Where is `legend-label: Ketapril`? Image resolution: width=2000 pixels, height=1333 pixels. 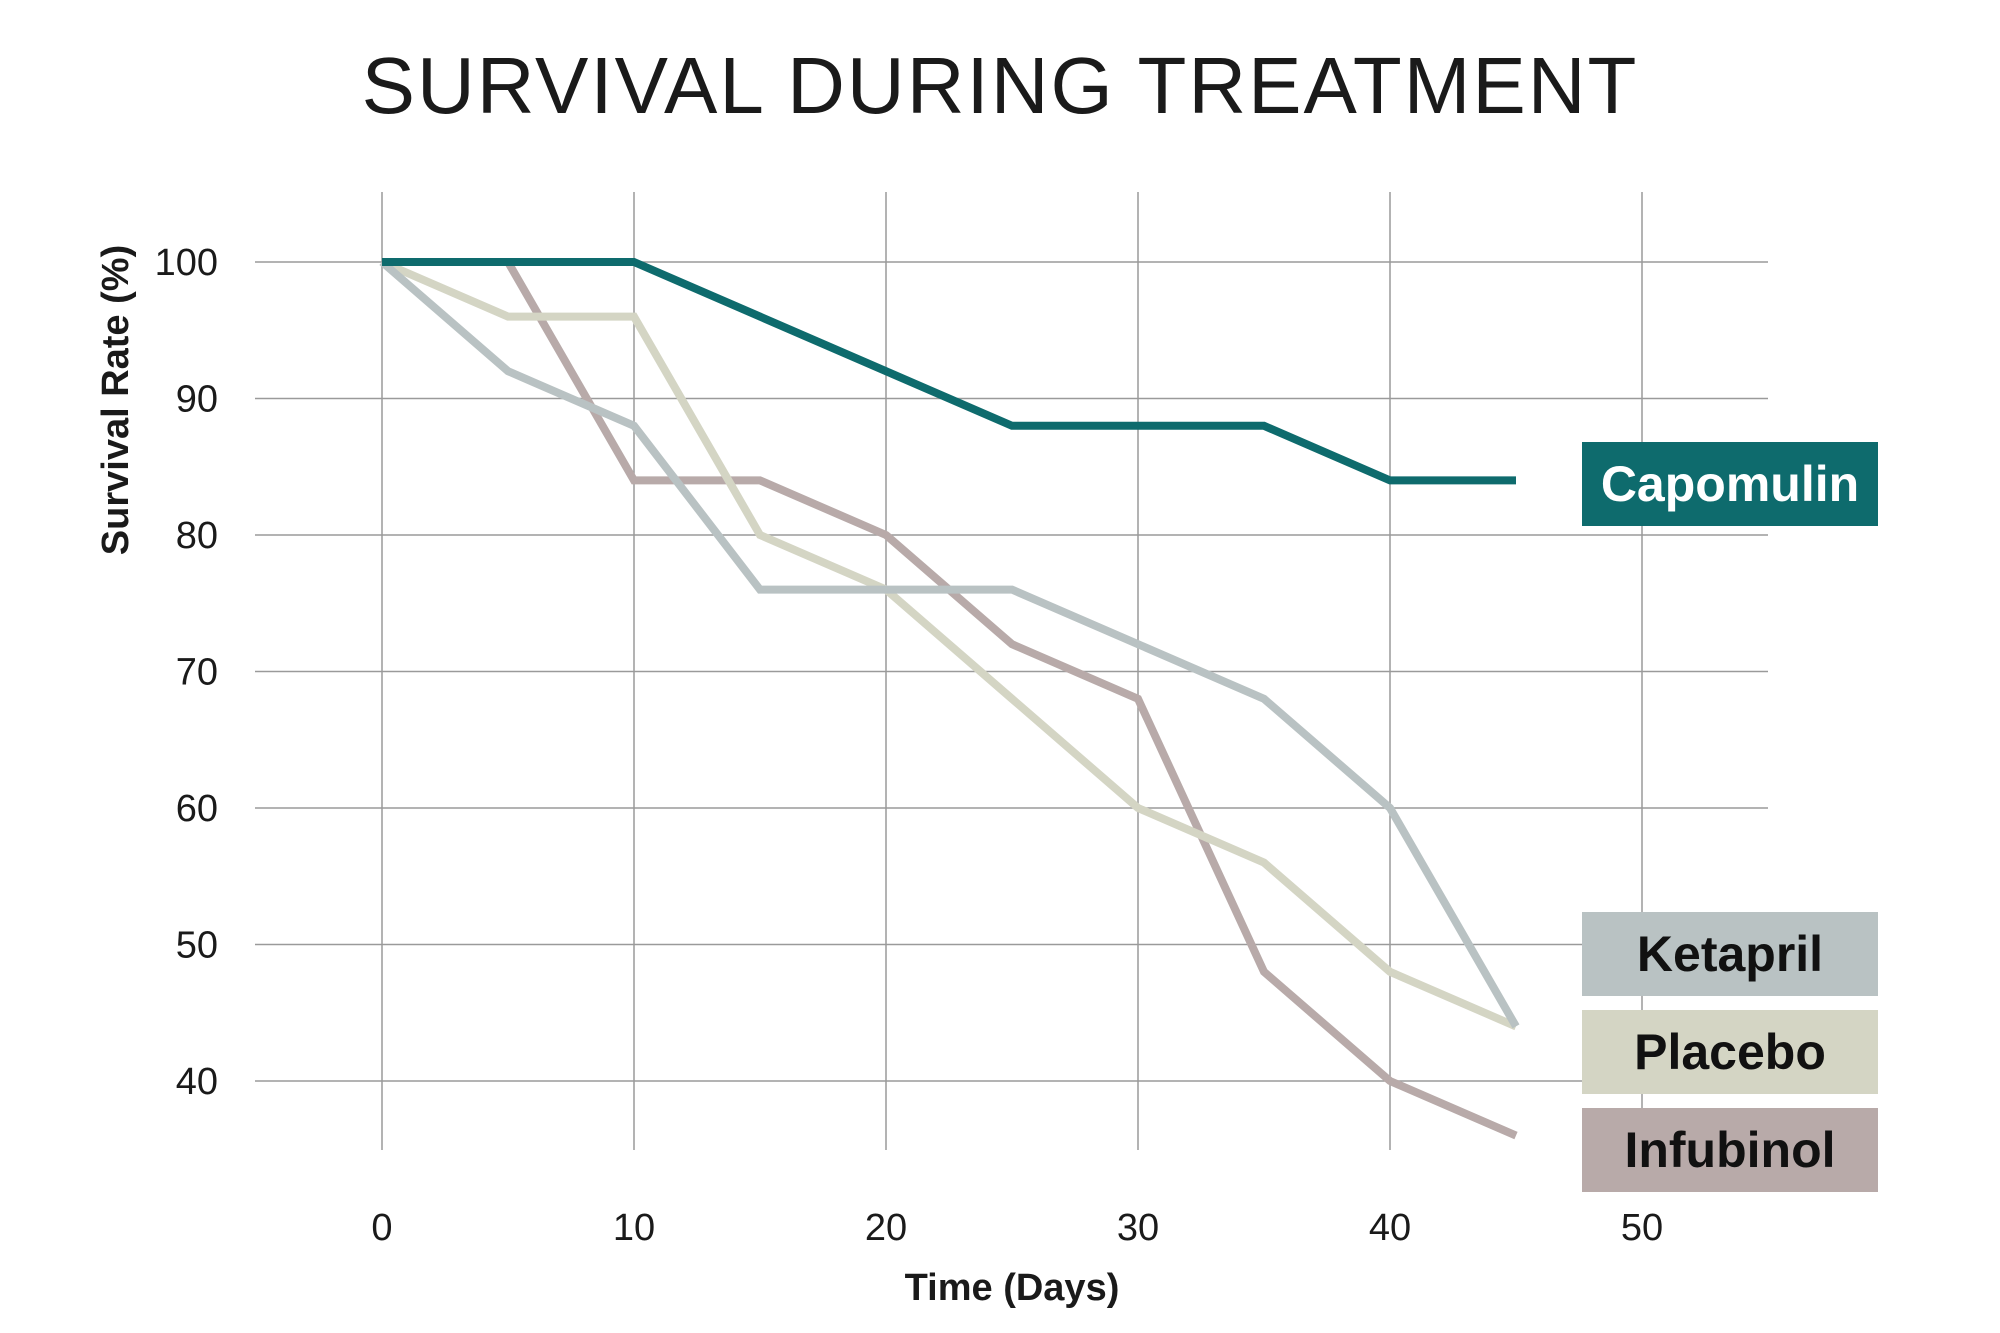
legend-label: Ketapril is located at coordinates (1730, 954).